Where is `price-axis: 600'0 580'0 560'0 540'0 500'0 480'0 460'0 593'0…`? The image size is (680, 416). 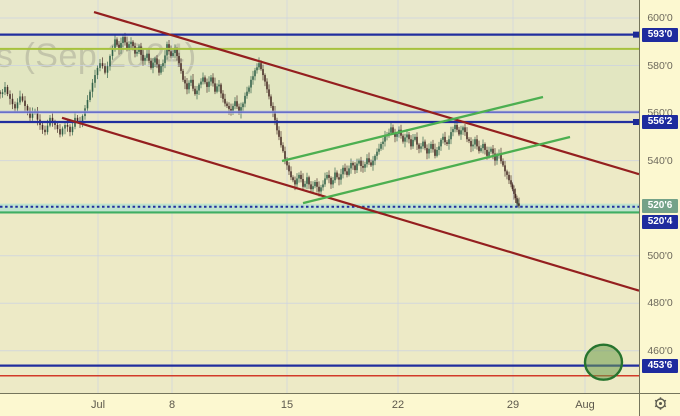 price-axis: 600'0 580'0 560'0 540'0 500'0 480'0 460'0 593'0… is located at coordinates (659, 196).